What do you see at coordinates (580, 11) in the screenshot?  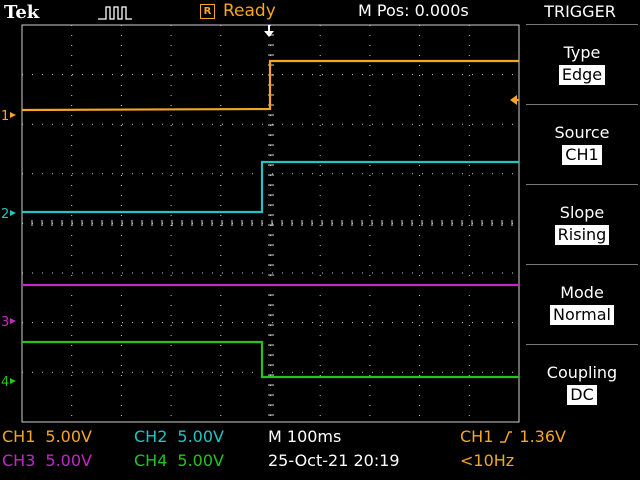 I see `menu-title: TRIGGER` at bounding box center [580, 11].